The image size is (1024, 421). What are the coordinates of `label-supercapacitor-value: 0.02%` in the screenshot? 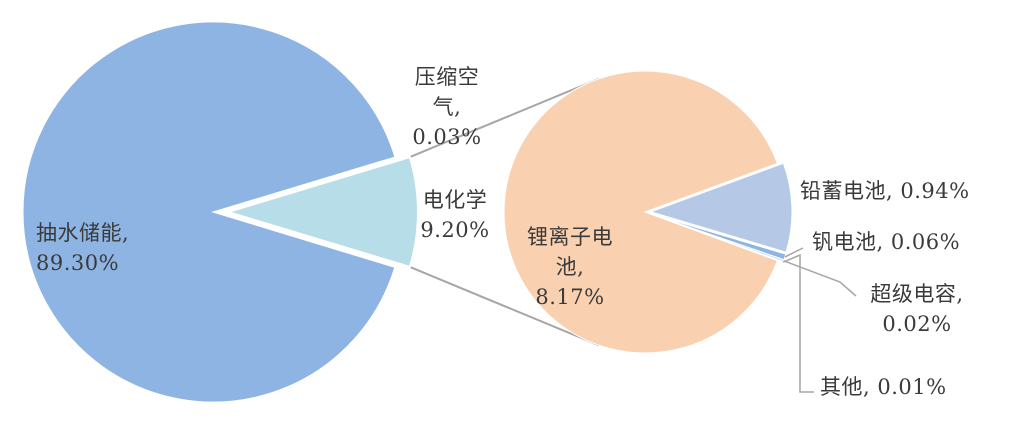 It's located at (917, 324).